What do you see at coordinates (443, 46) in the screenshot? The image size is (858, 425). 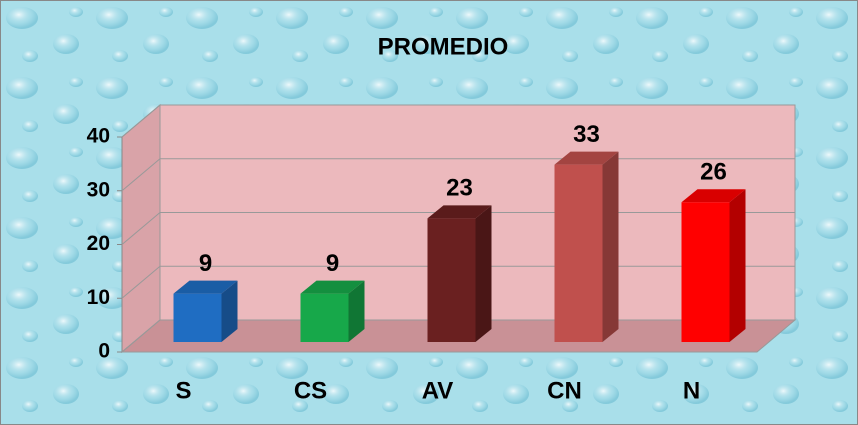 I see `chart-title: PROMEDIO` at bounding box center [443, 46].